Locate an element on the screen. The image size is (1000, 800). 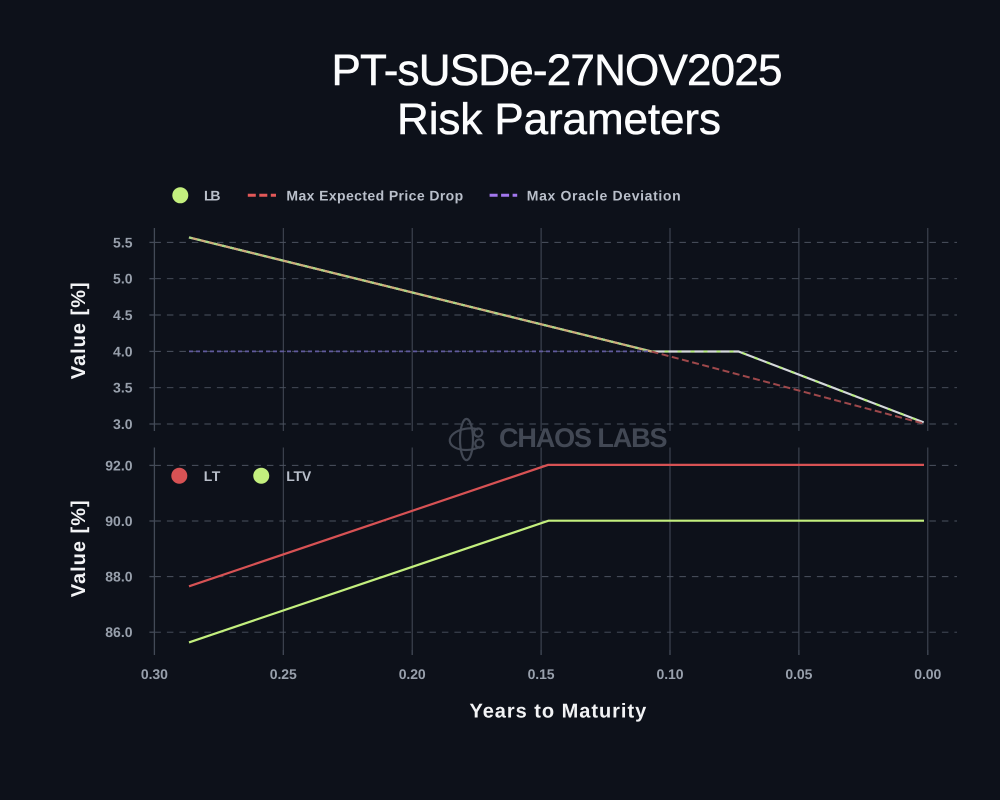
svg-text: 0.15 is located at coordinates (541, 674).